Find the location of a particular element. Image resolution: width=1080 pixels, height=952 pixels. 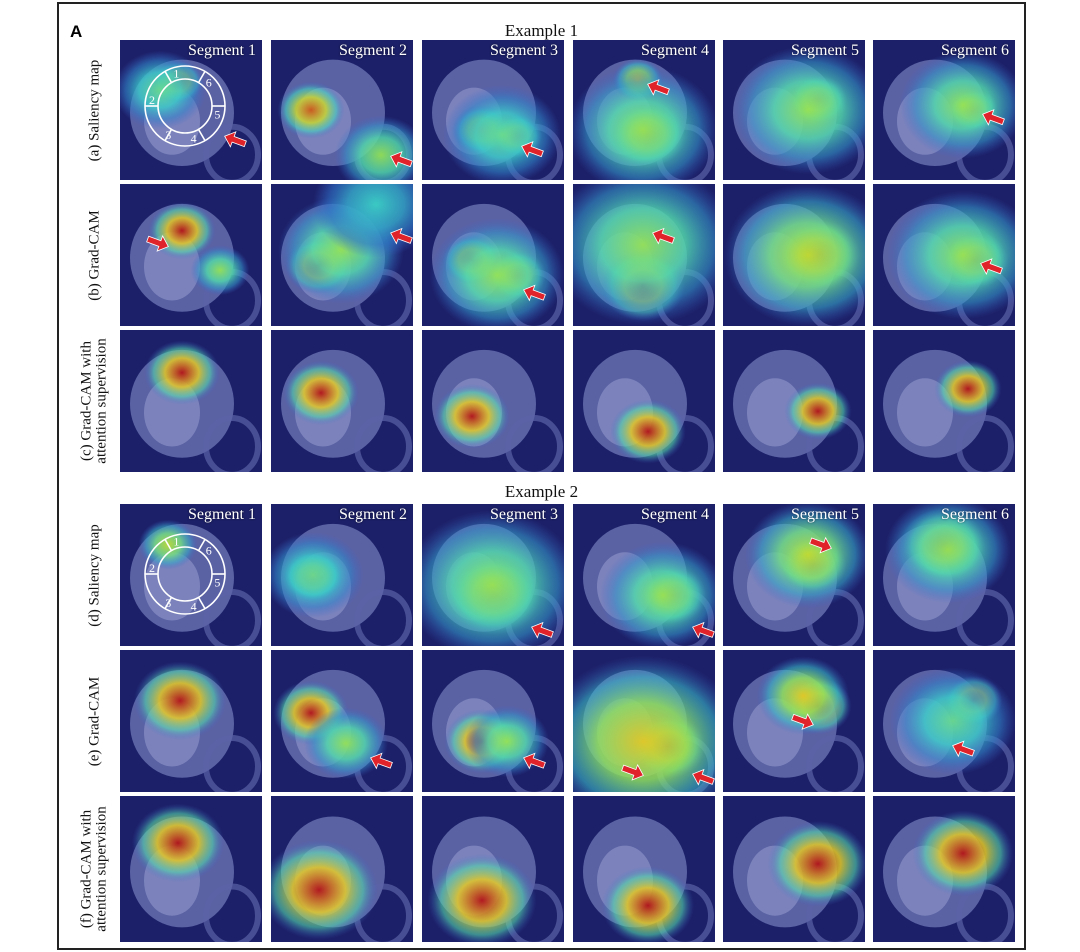

heatmap-tile: Segment 2 is located at coordinates (342, 110).